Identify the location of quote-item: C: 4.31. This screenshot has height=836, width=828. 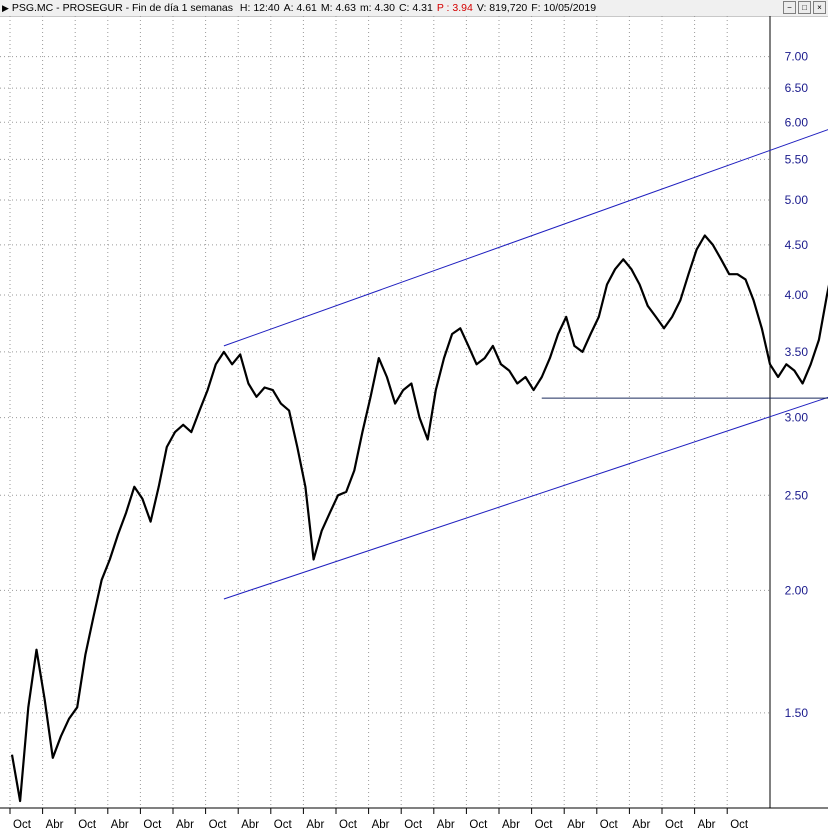
(415, 8).